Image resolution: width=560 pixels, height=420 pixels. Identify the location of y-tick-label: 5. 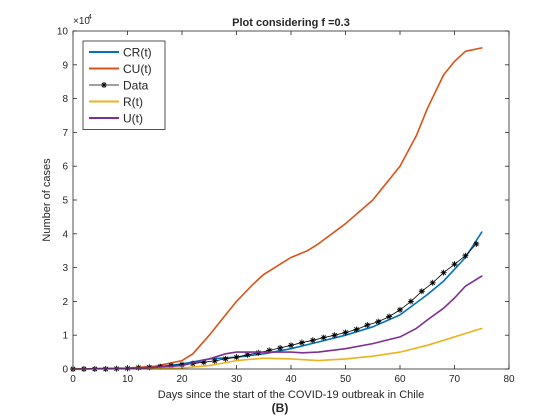
(65, 201).